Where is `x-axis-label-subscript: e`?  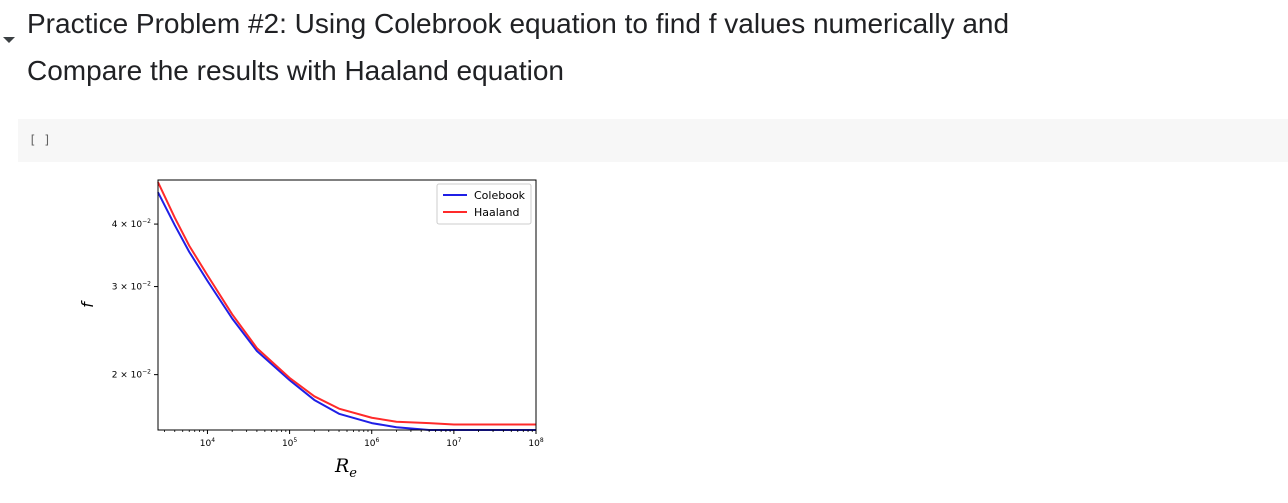
x-axis-label-subscript: e is located at coordinates (353, 473).